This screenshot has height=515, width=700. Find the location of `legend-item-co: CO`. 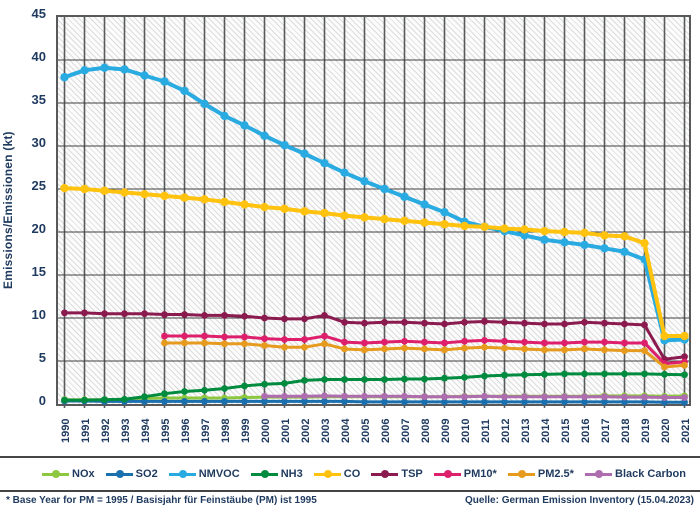

legend-item-co: CO is located at coordinates (337, 474).